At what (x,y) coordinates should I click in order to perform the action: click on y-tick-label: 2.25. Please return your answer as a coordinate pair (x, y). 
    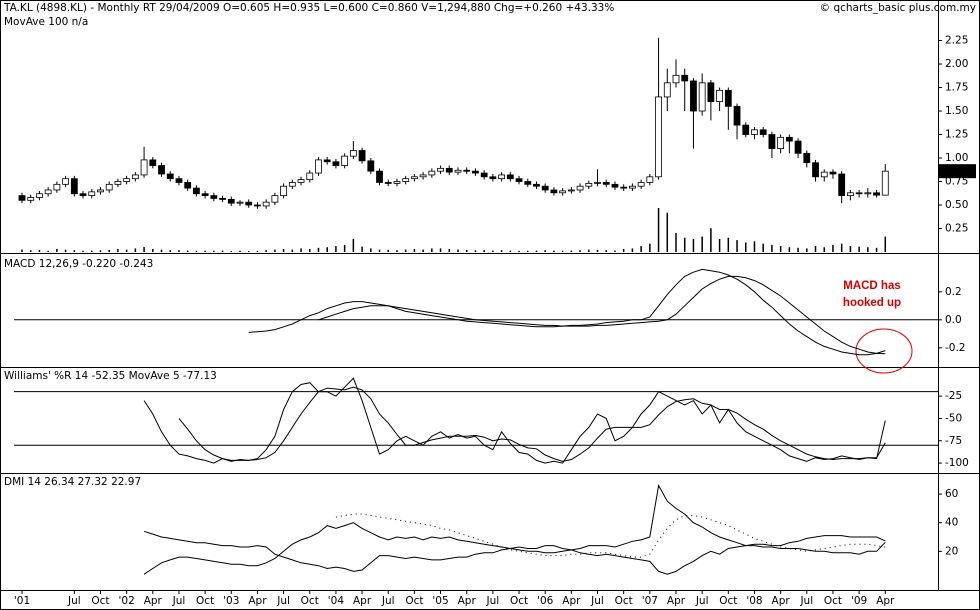
    Looking at the image, I should click on (956, 41).